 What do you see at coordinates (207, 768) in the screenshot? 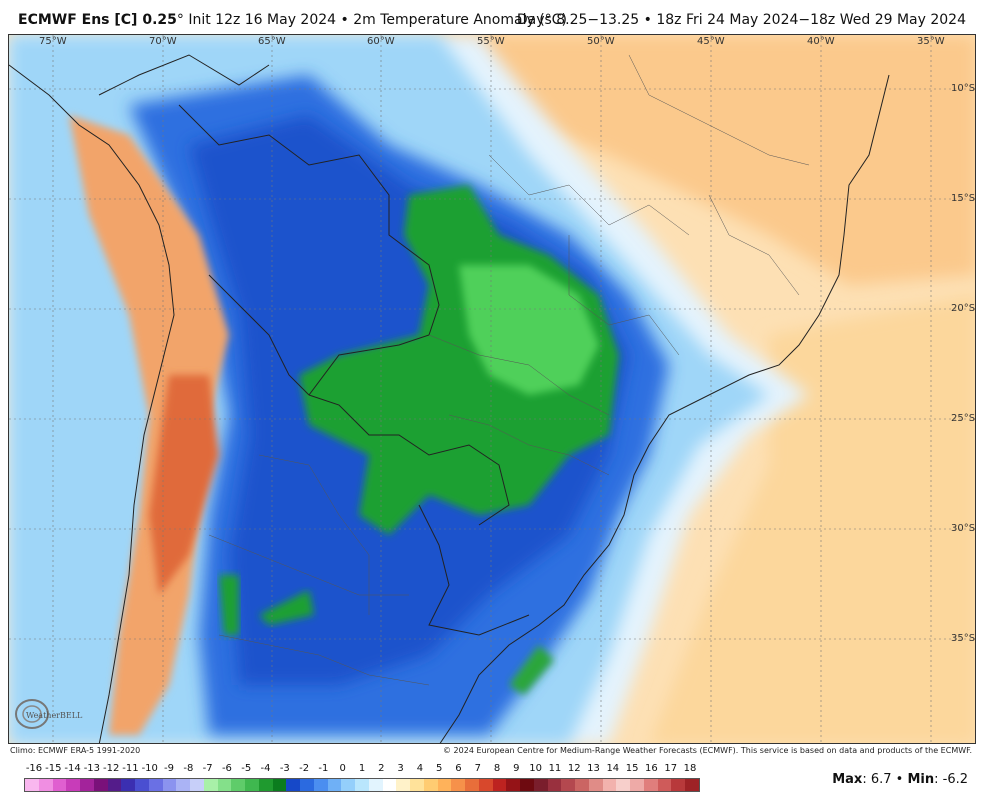
I see `colorbar-tick-label: -7` at bounding box center [207, 768].